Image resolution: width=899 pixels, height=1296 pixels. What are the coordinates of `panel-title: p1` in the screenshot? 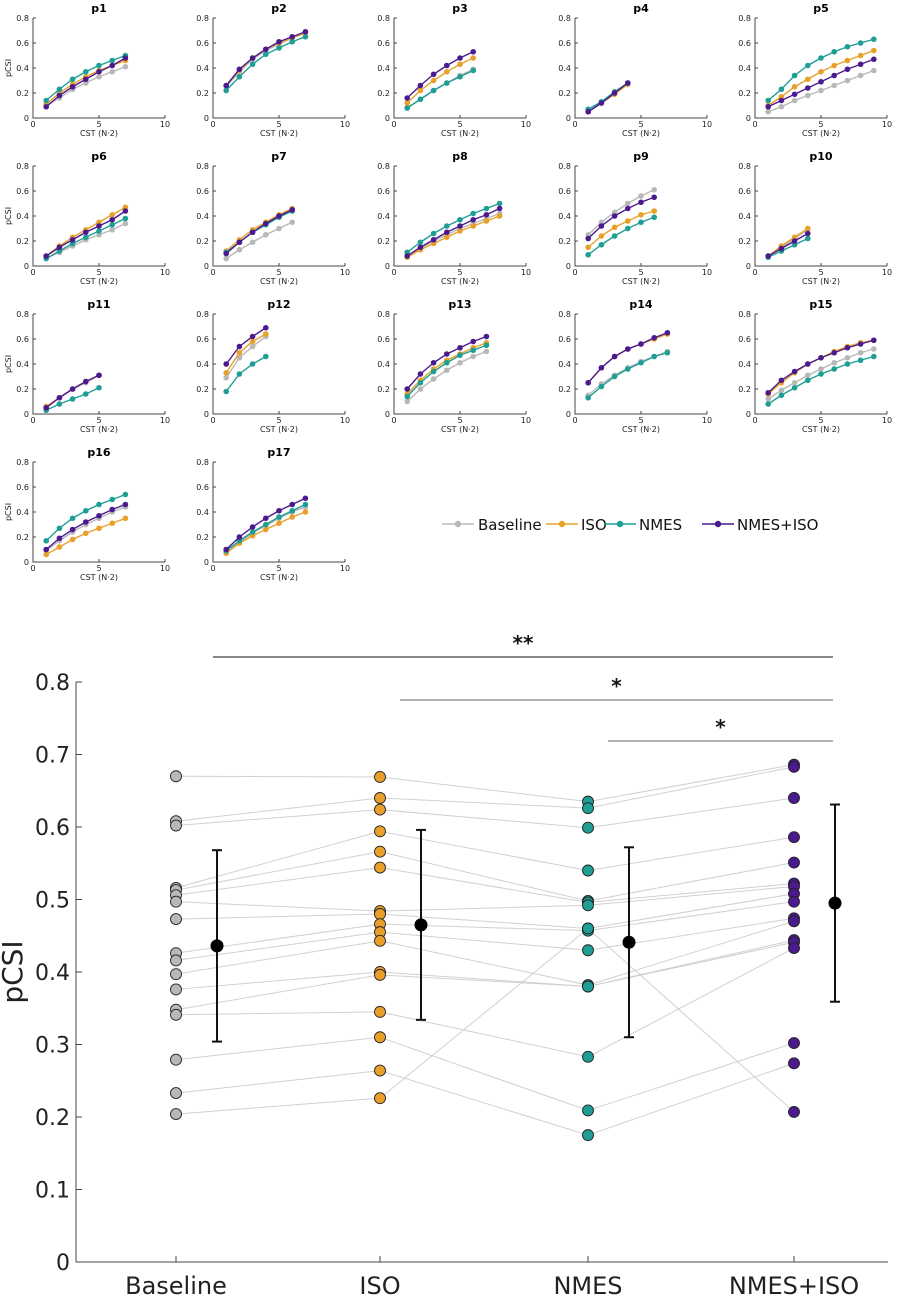 It's located at (99, 8).